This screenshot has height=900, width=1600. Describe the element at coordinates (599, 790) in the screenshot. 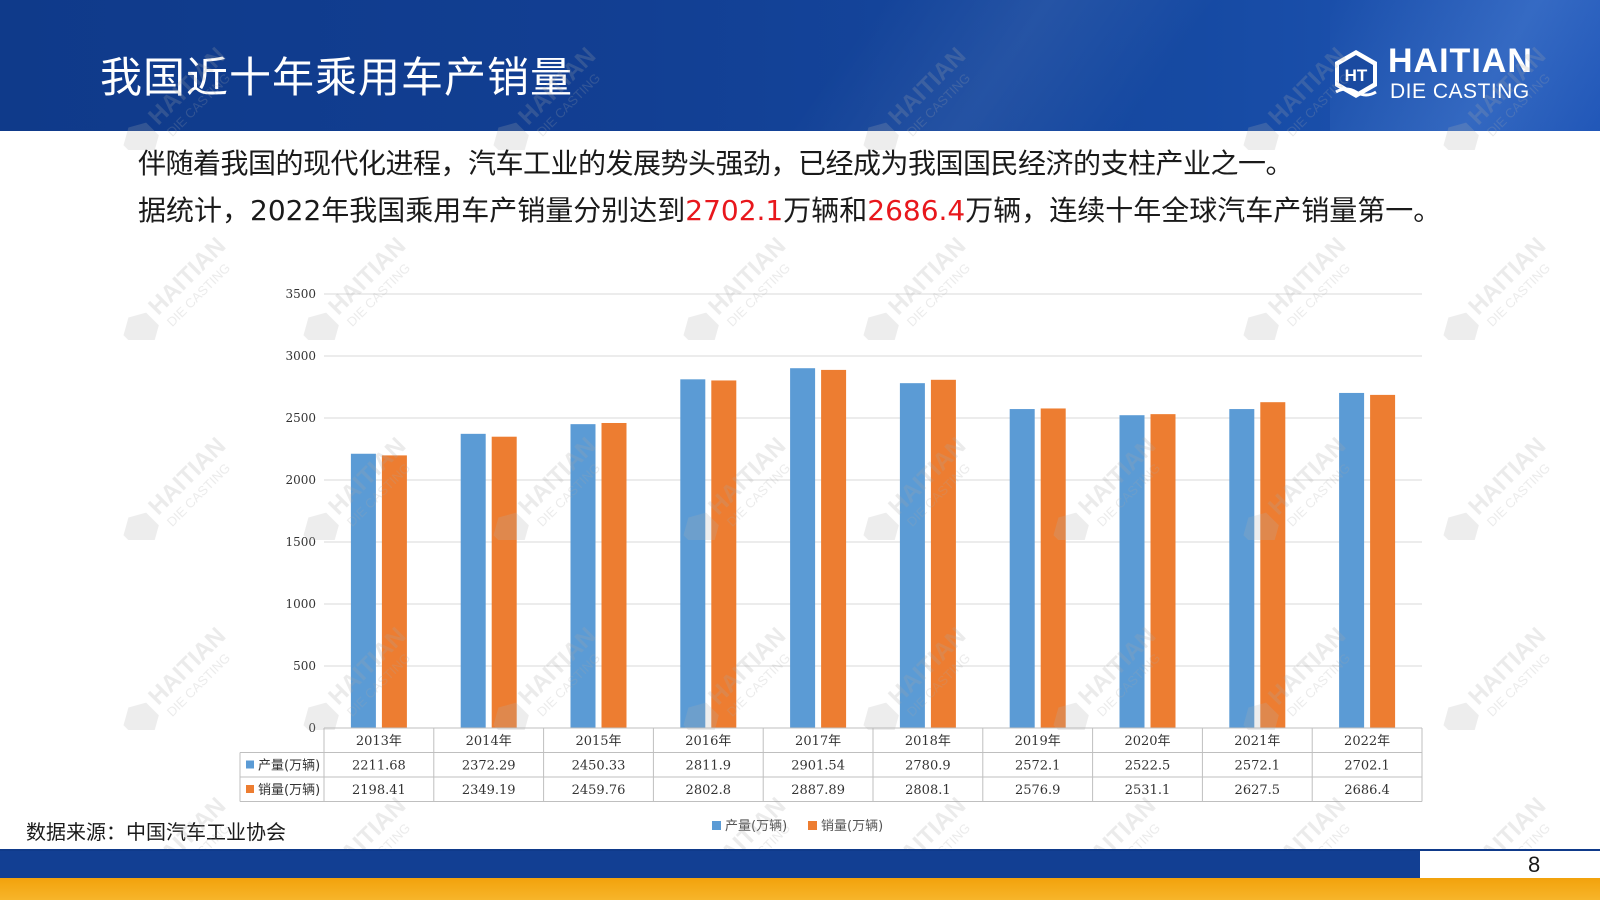

I see `sales-value: 2459.76` at that location.